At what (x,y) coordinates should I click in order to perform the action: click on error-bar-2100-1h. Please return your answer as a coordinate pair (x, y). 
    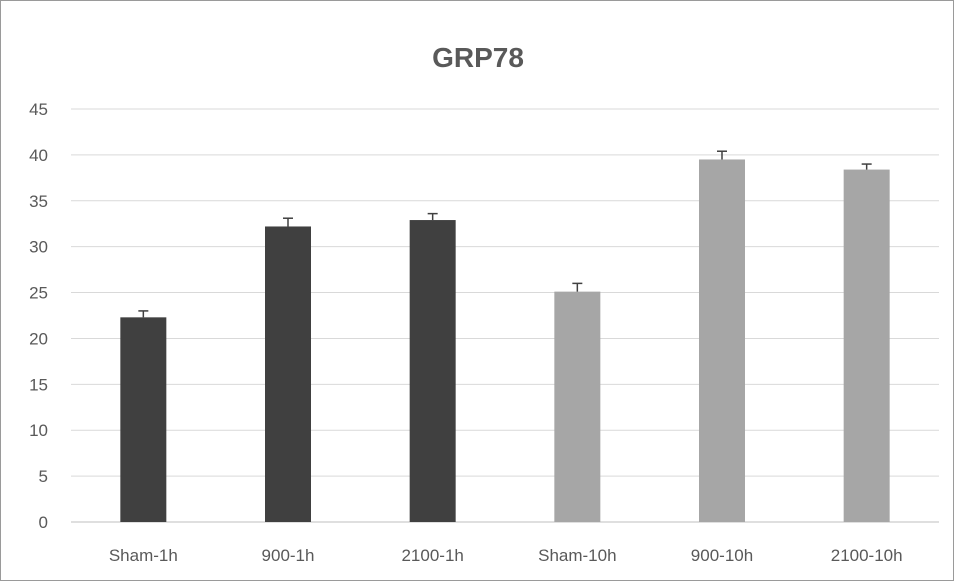
    Looking at the image, I should click on (432, 216).